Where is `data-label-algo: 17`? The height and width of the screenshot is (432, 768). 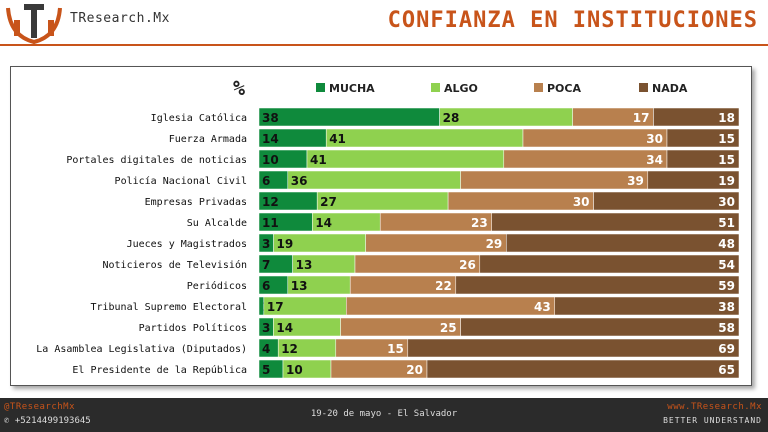 data-label-algo: 17 is located at coordinates (275, 307).